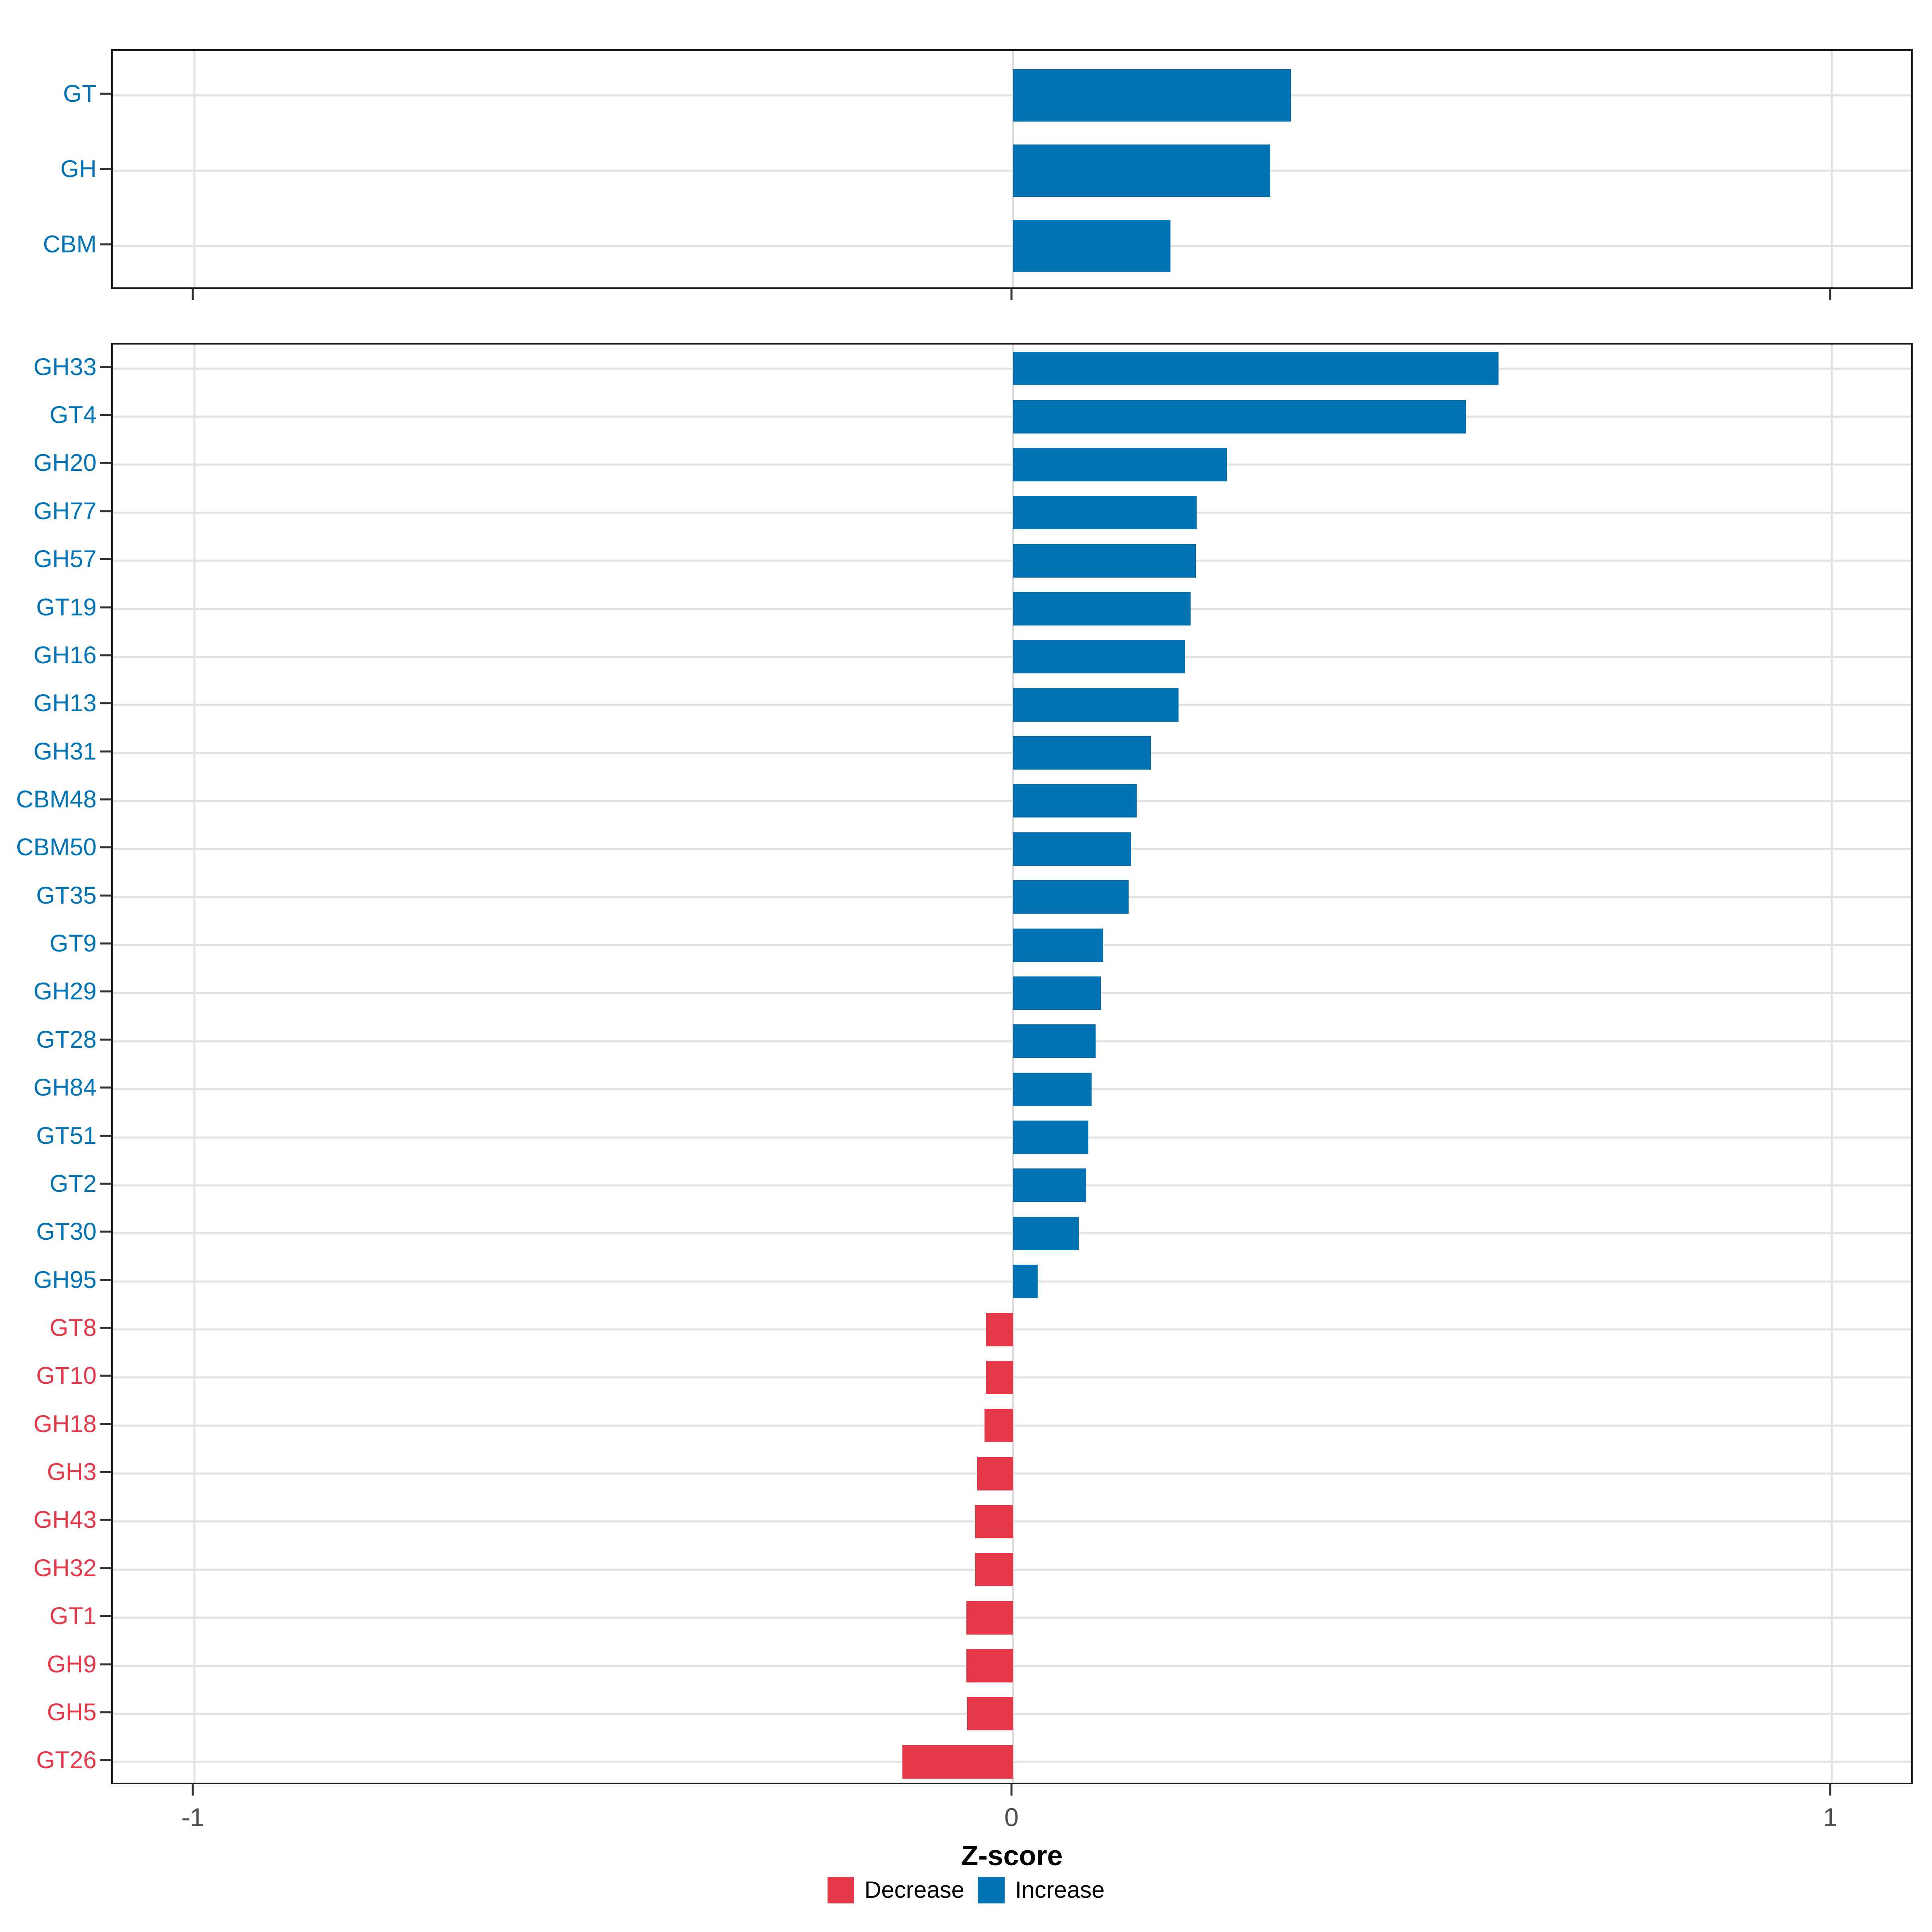  I want to click on y-tick-GT, so click(106, 94).